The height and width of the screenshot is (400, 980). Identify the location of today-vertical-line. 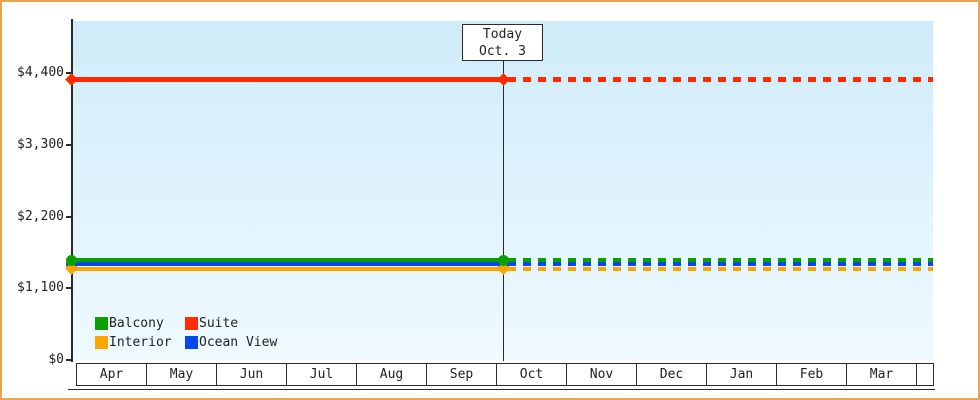
(503, 202).